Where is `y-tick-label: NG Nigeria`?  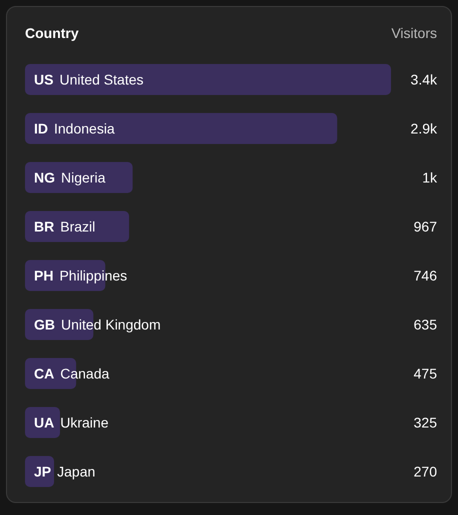 y-tick-label: NG Nigeria is located at coordinates (70, 178).